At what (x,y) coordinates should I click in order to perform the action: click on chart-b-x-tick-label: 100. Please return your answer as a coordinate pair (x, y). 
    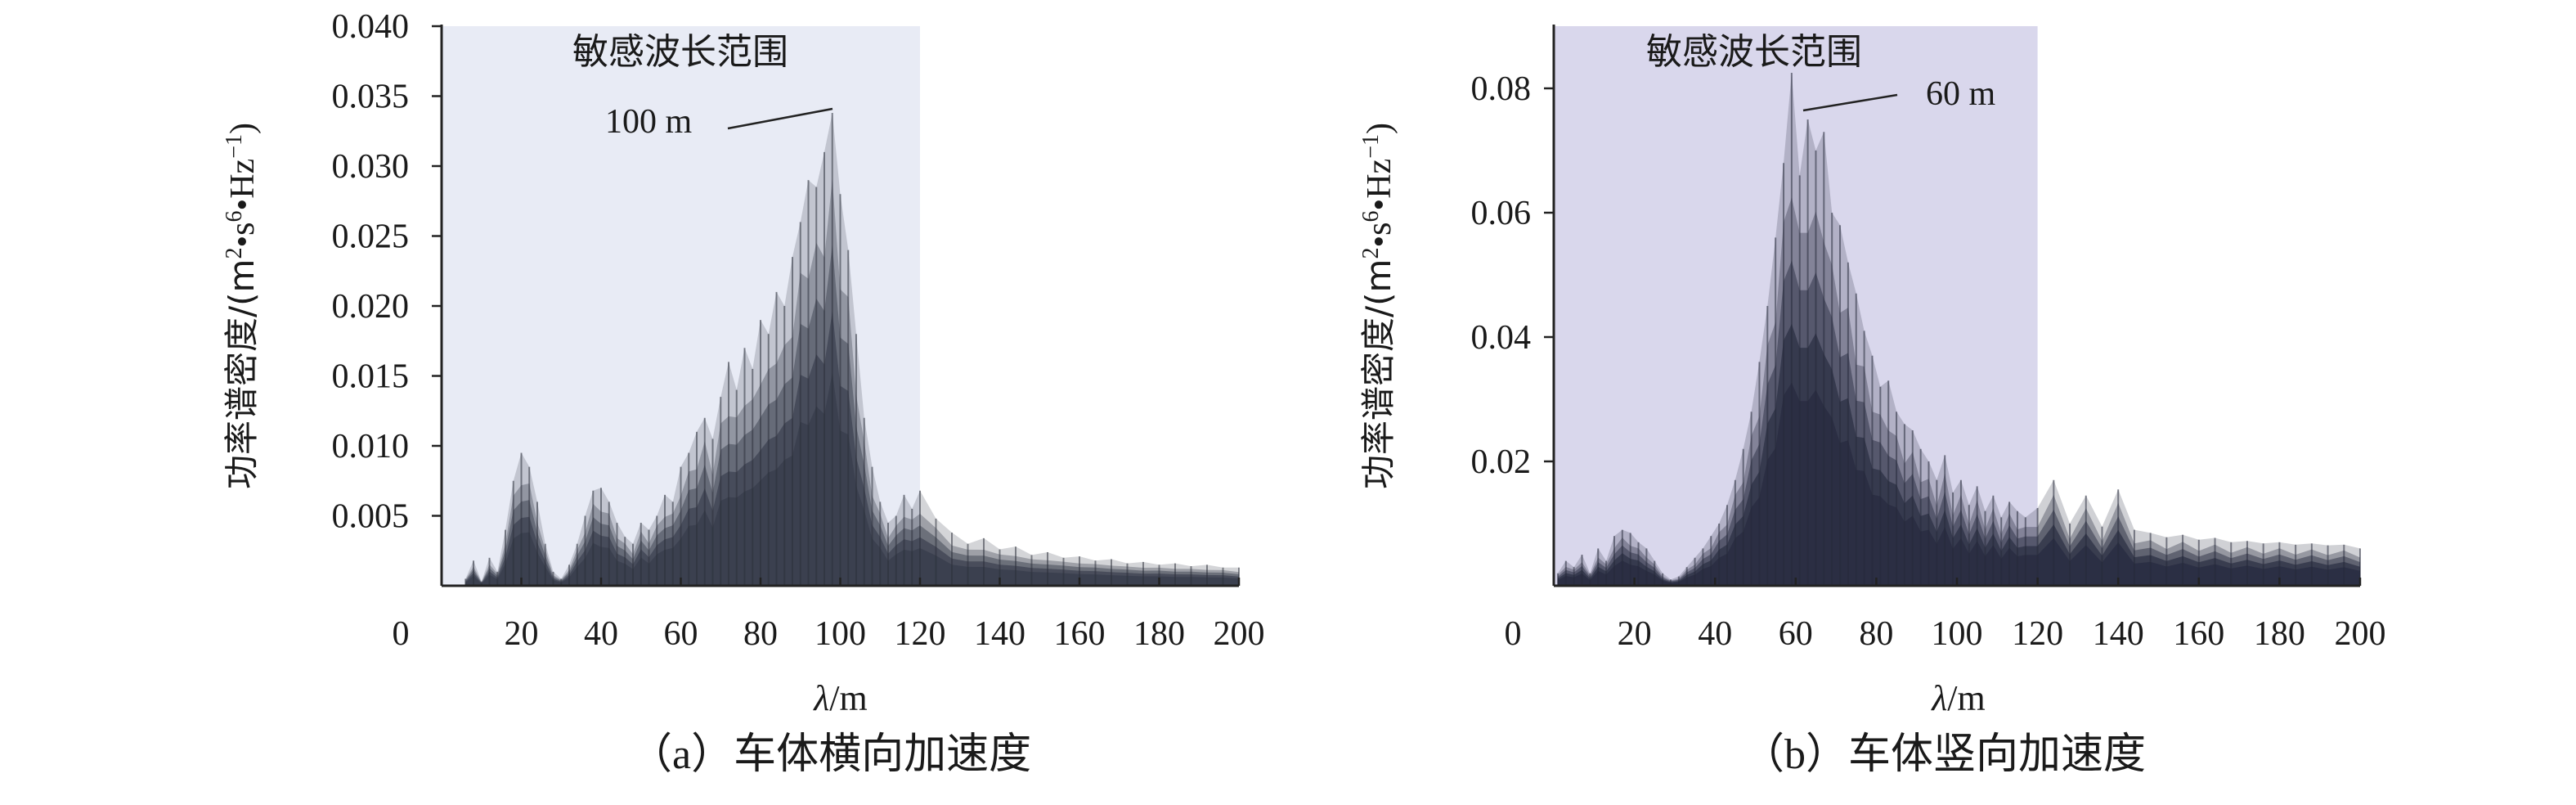
    Looking at the image, I should click on (1958, 634).